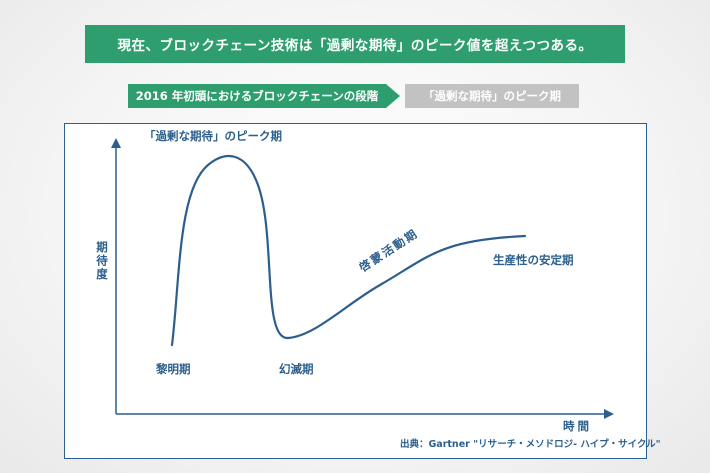  I want to click on y-axis-label: 期待度, so click(102, 261).